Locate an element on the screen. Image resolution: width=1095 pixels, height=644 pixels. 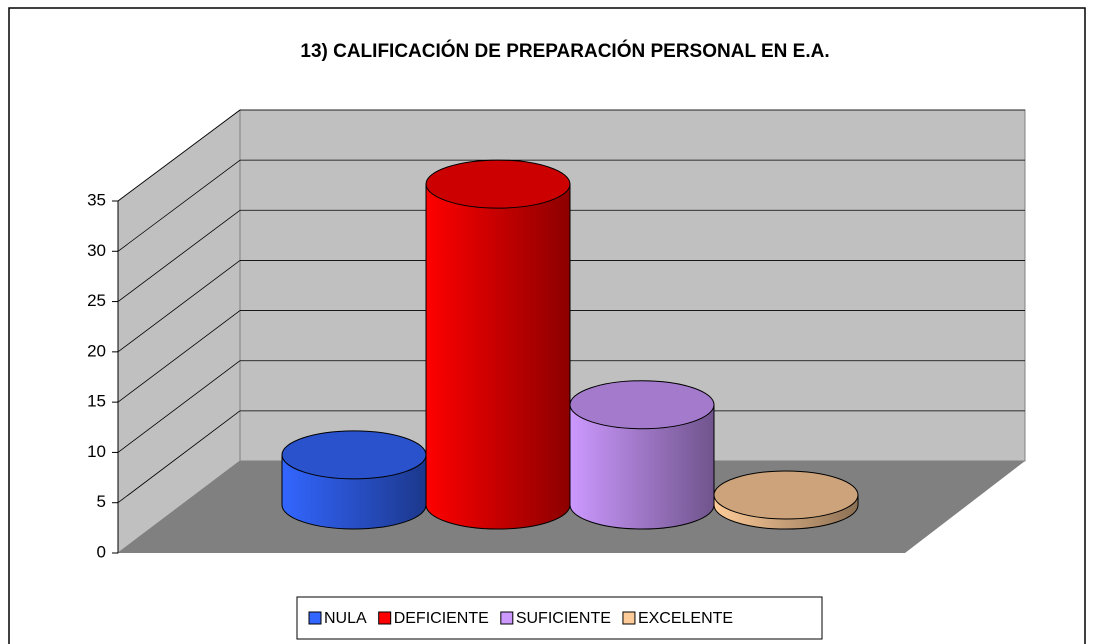
legend-label: EXCELENTE is located at coordinates (685, 618).